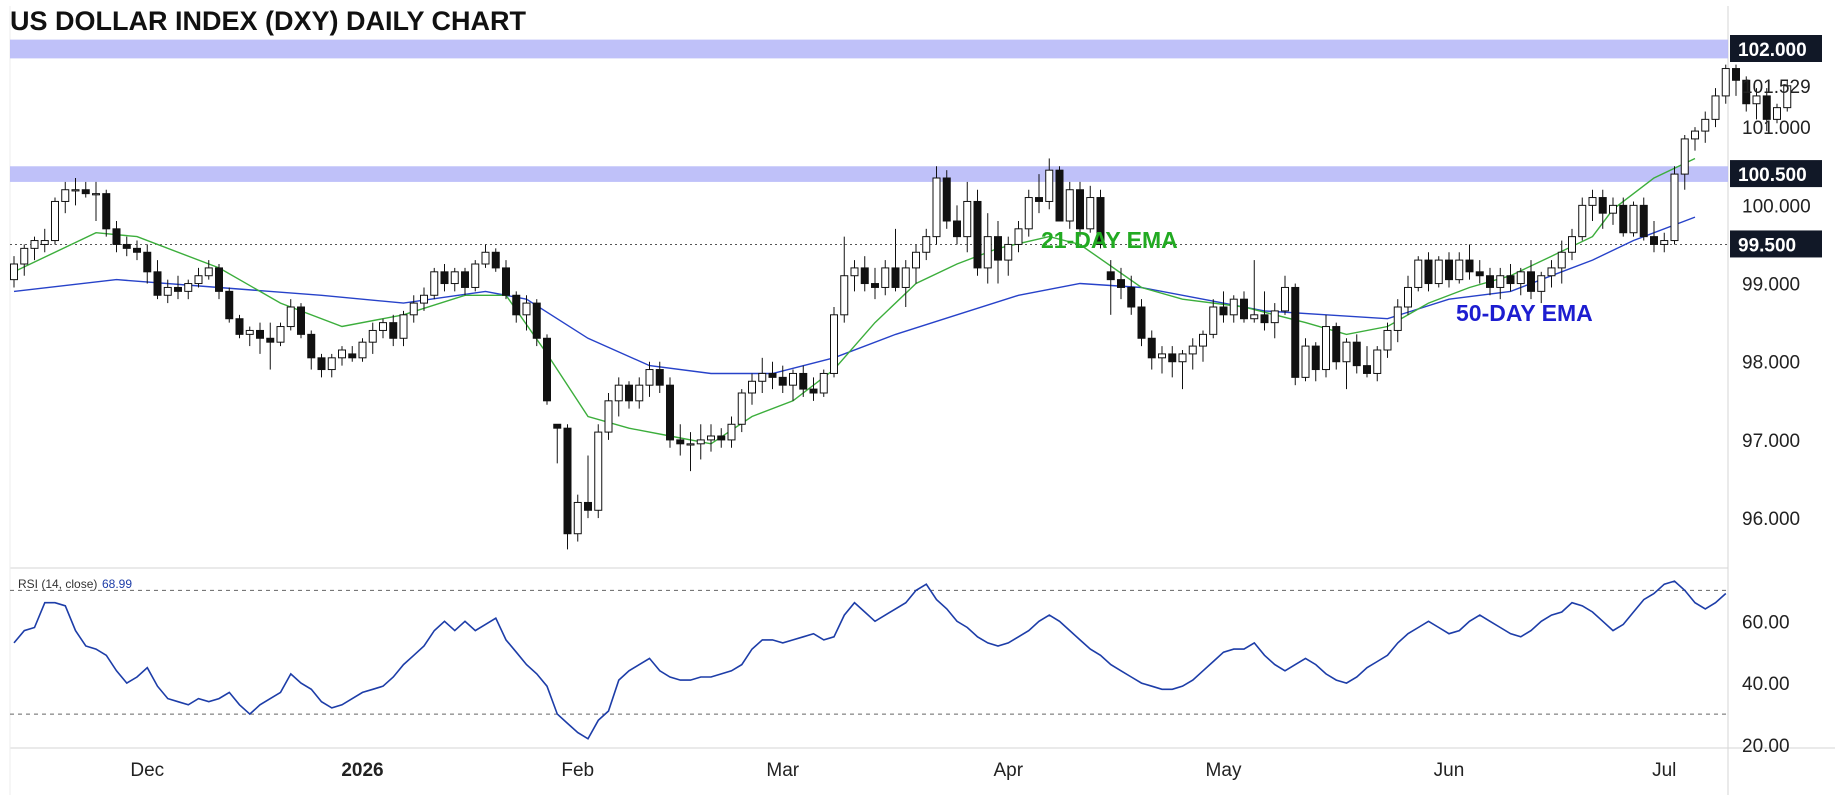  I want to click on time-axis-ticks: Dec 2026 Feb Mar Apr May Jun Jul, so click(903, 770).